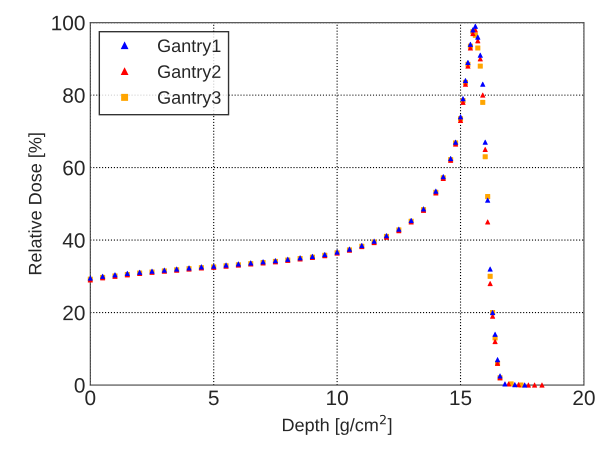  Describe the element at coordinates (337, 424) in the screenshot. I see `x-axis-title: Depth [g/cm$^{2}$]` at that location.